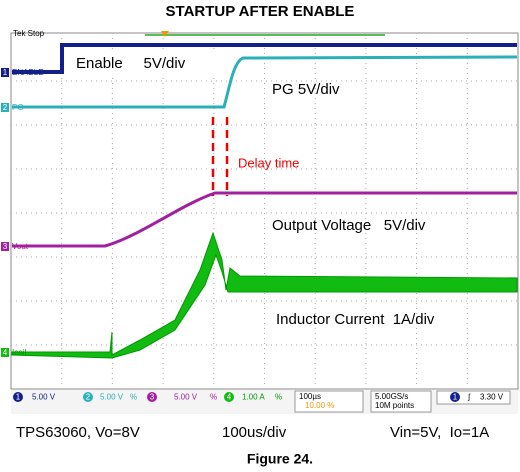  What do you see at coordinates (349, 225) in the screenshot?
I see `annotation: Output Voltage 5V/div` at bounding box center [349, 225].